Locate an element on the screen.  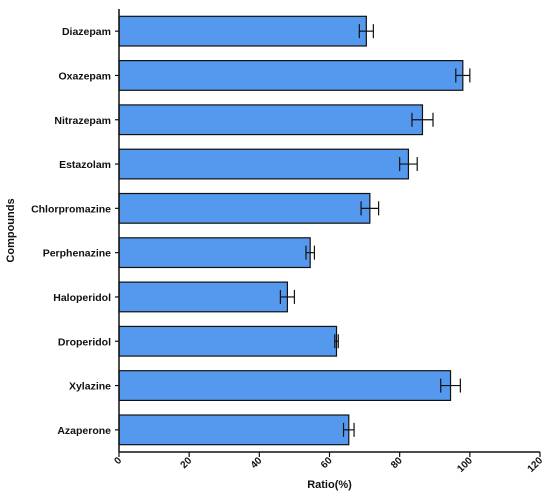
error-bar-oxazepam is located at coordinates (463, 75).